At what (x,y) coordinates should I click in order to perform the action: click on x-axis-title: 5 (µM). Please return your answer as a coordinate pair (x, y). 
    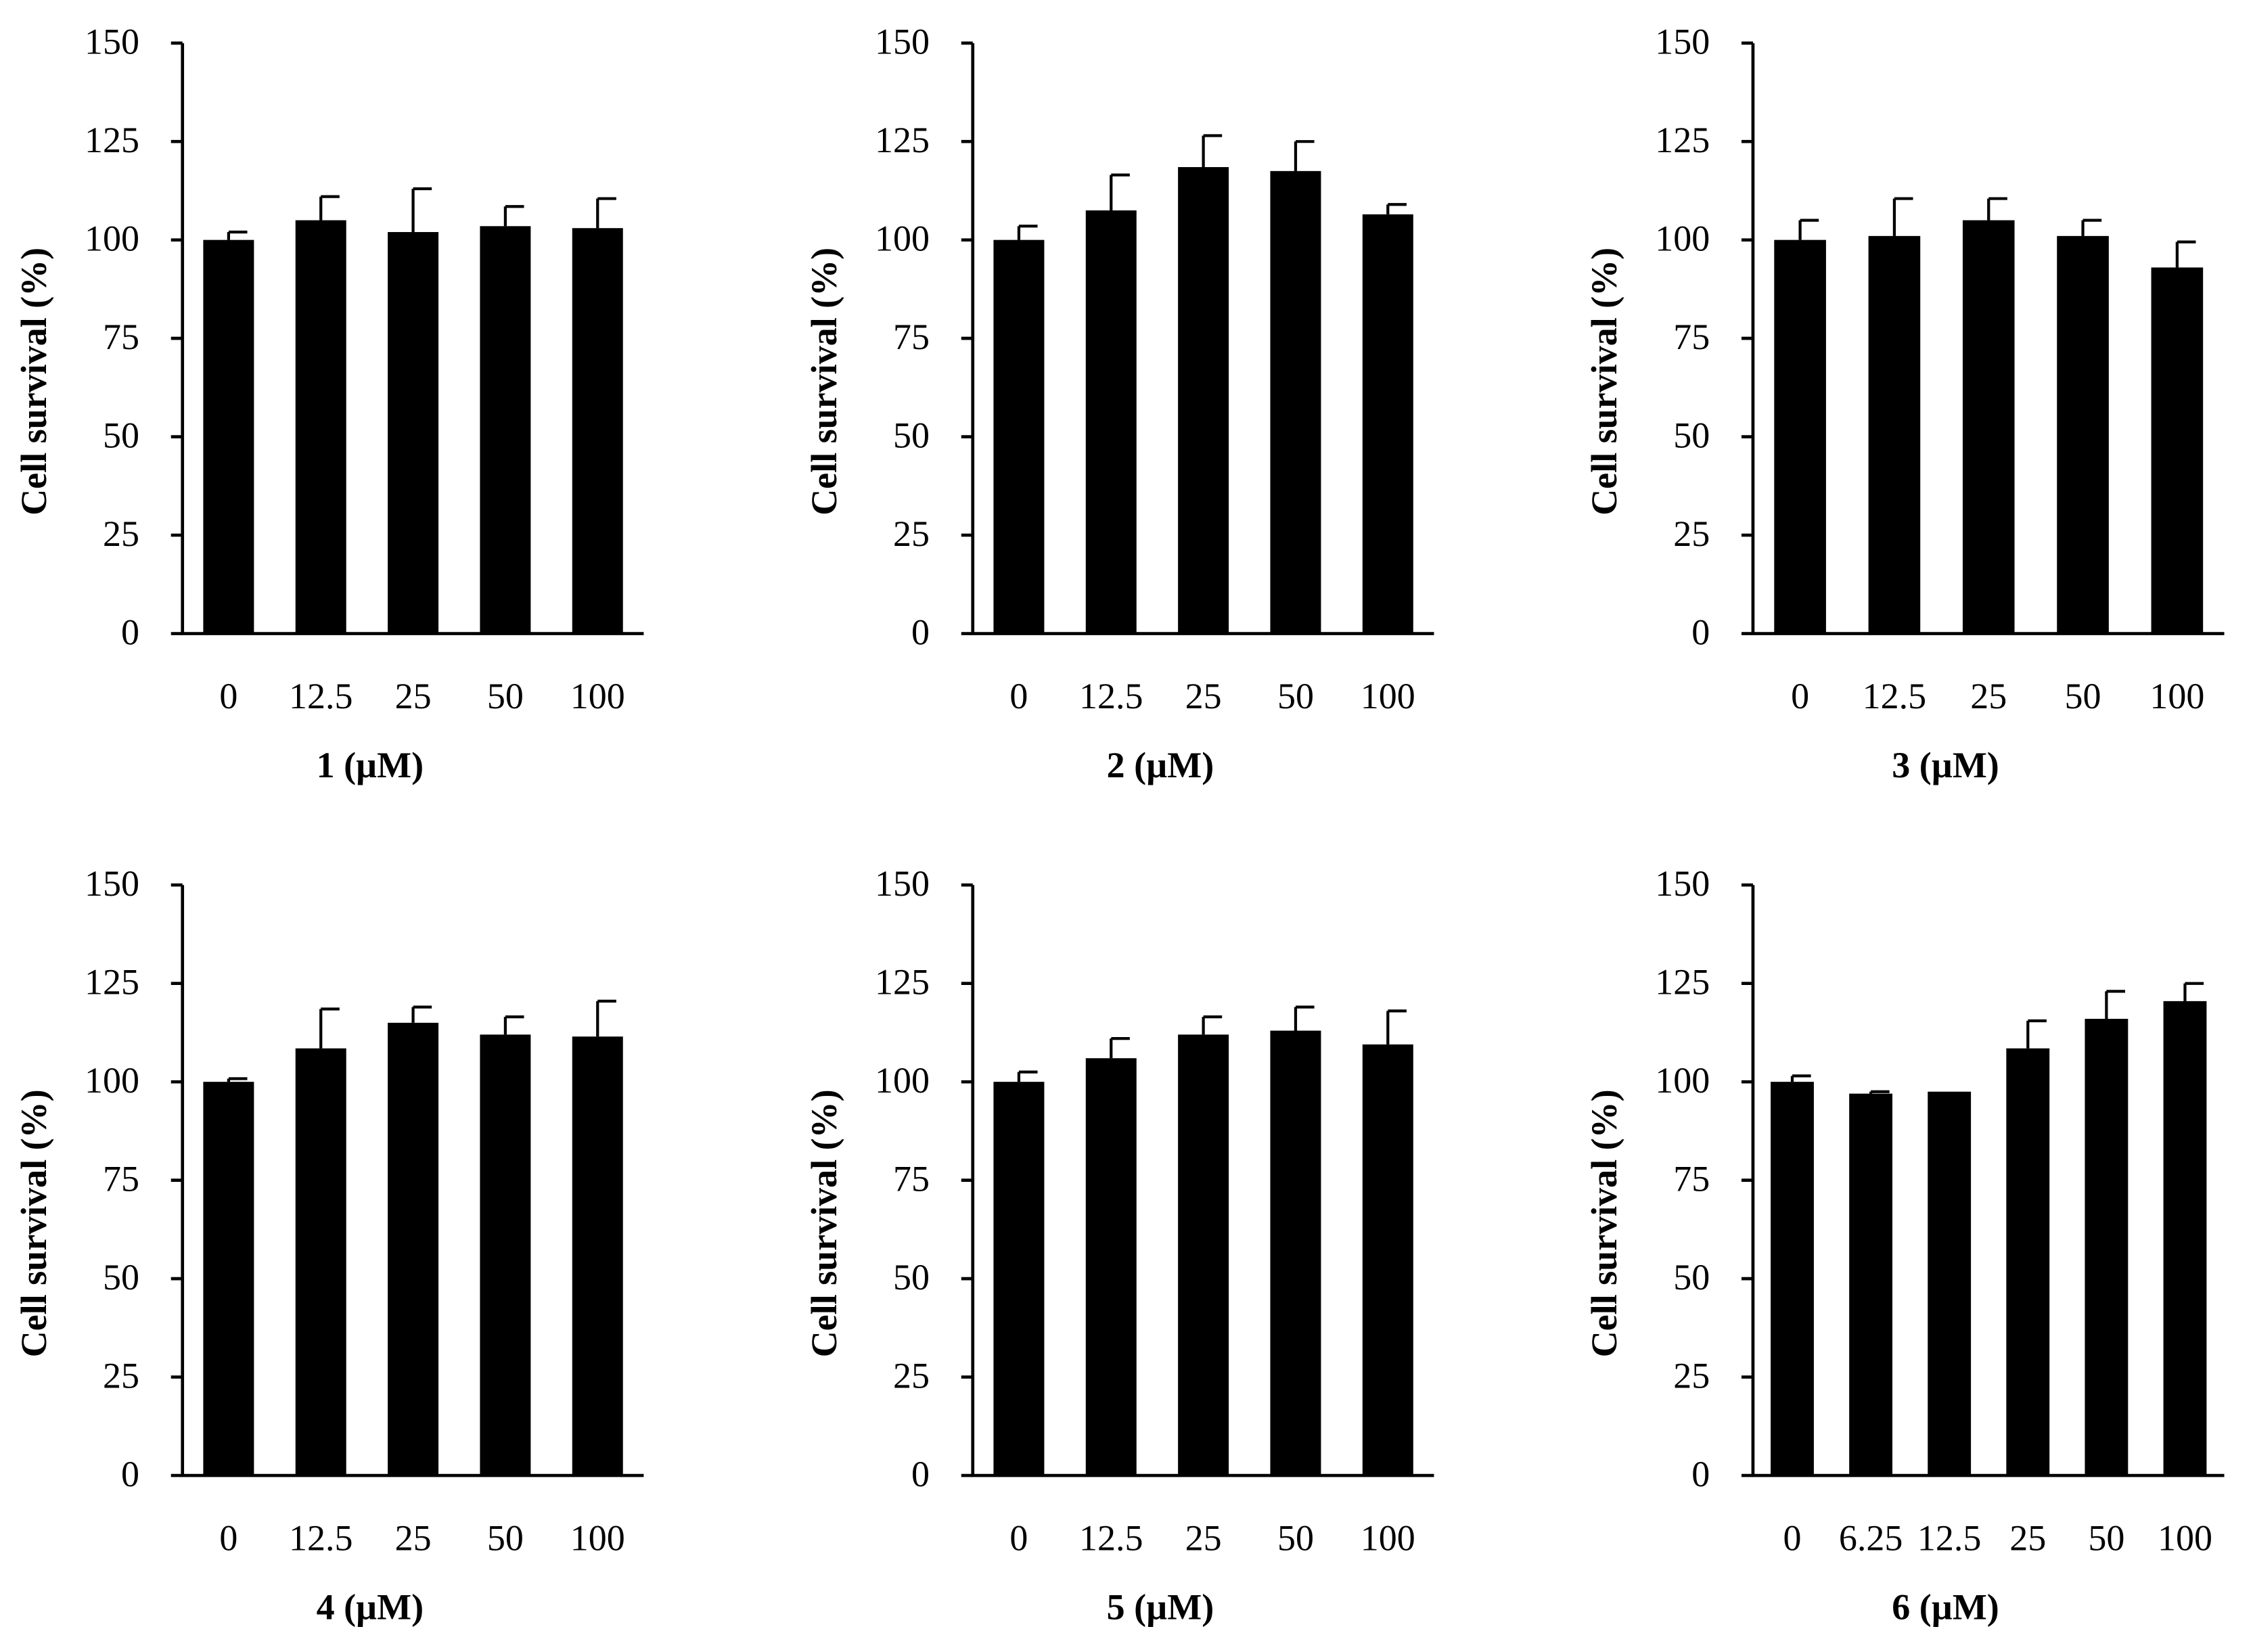
    Looking at the image, I should click on (1160, 1607).